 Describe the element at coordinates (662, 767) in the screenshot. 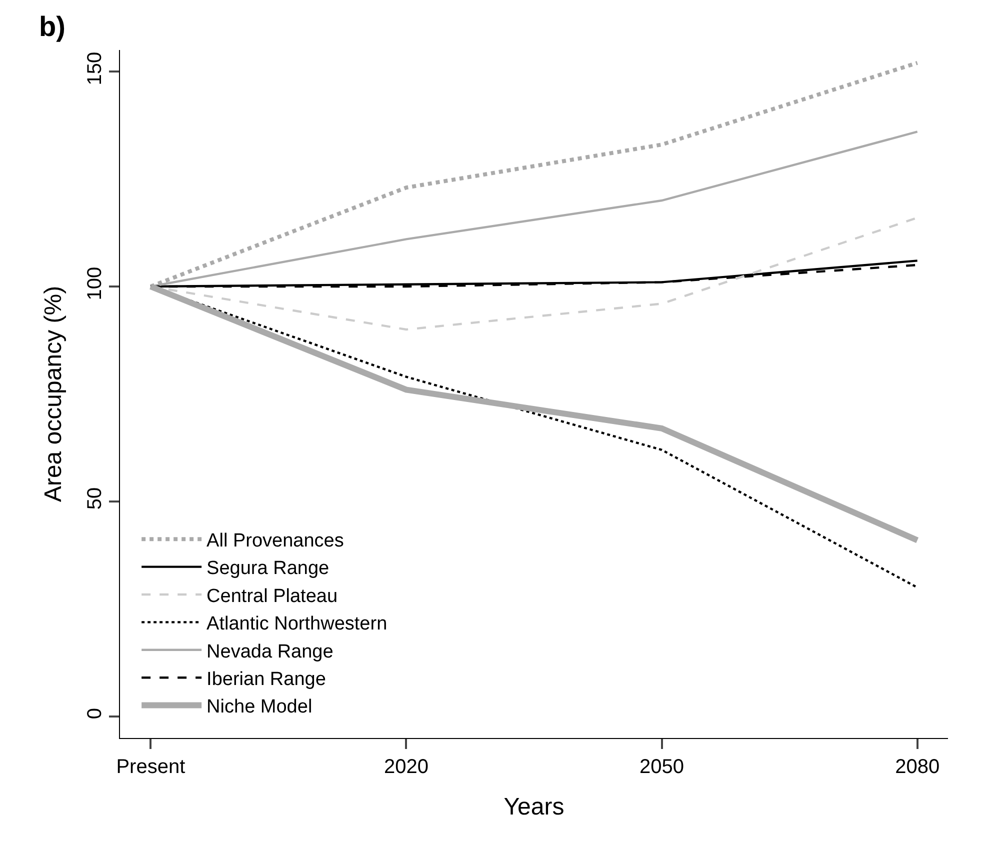

I see `x-tick-label: 2050` at that location.